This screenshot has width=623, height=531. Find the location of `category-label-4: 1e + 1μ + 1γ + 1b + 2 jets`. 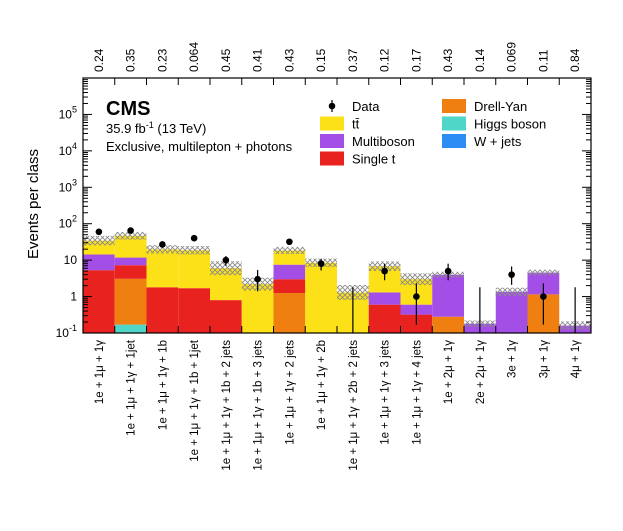

category-label-4: 1e + 1μ + 1γ + 1b + 2 jets is located at coordinates (227, 405).